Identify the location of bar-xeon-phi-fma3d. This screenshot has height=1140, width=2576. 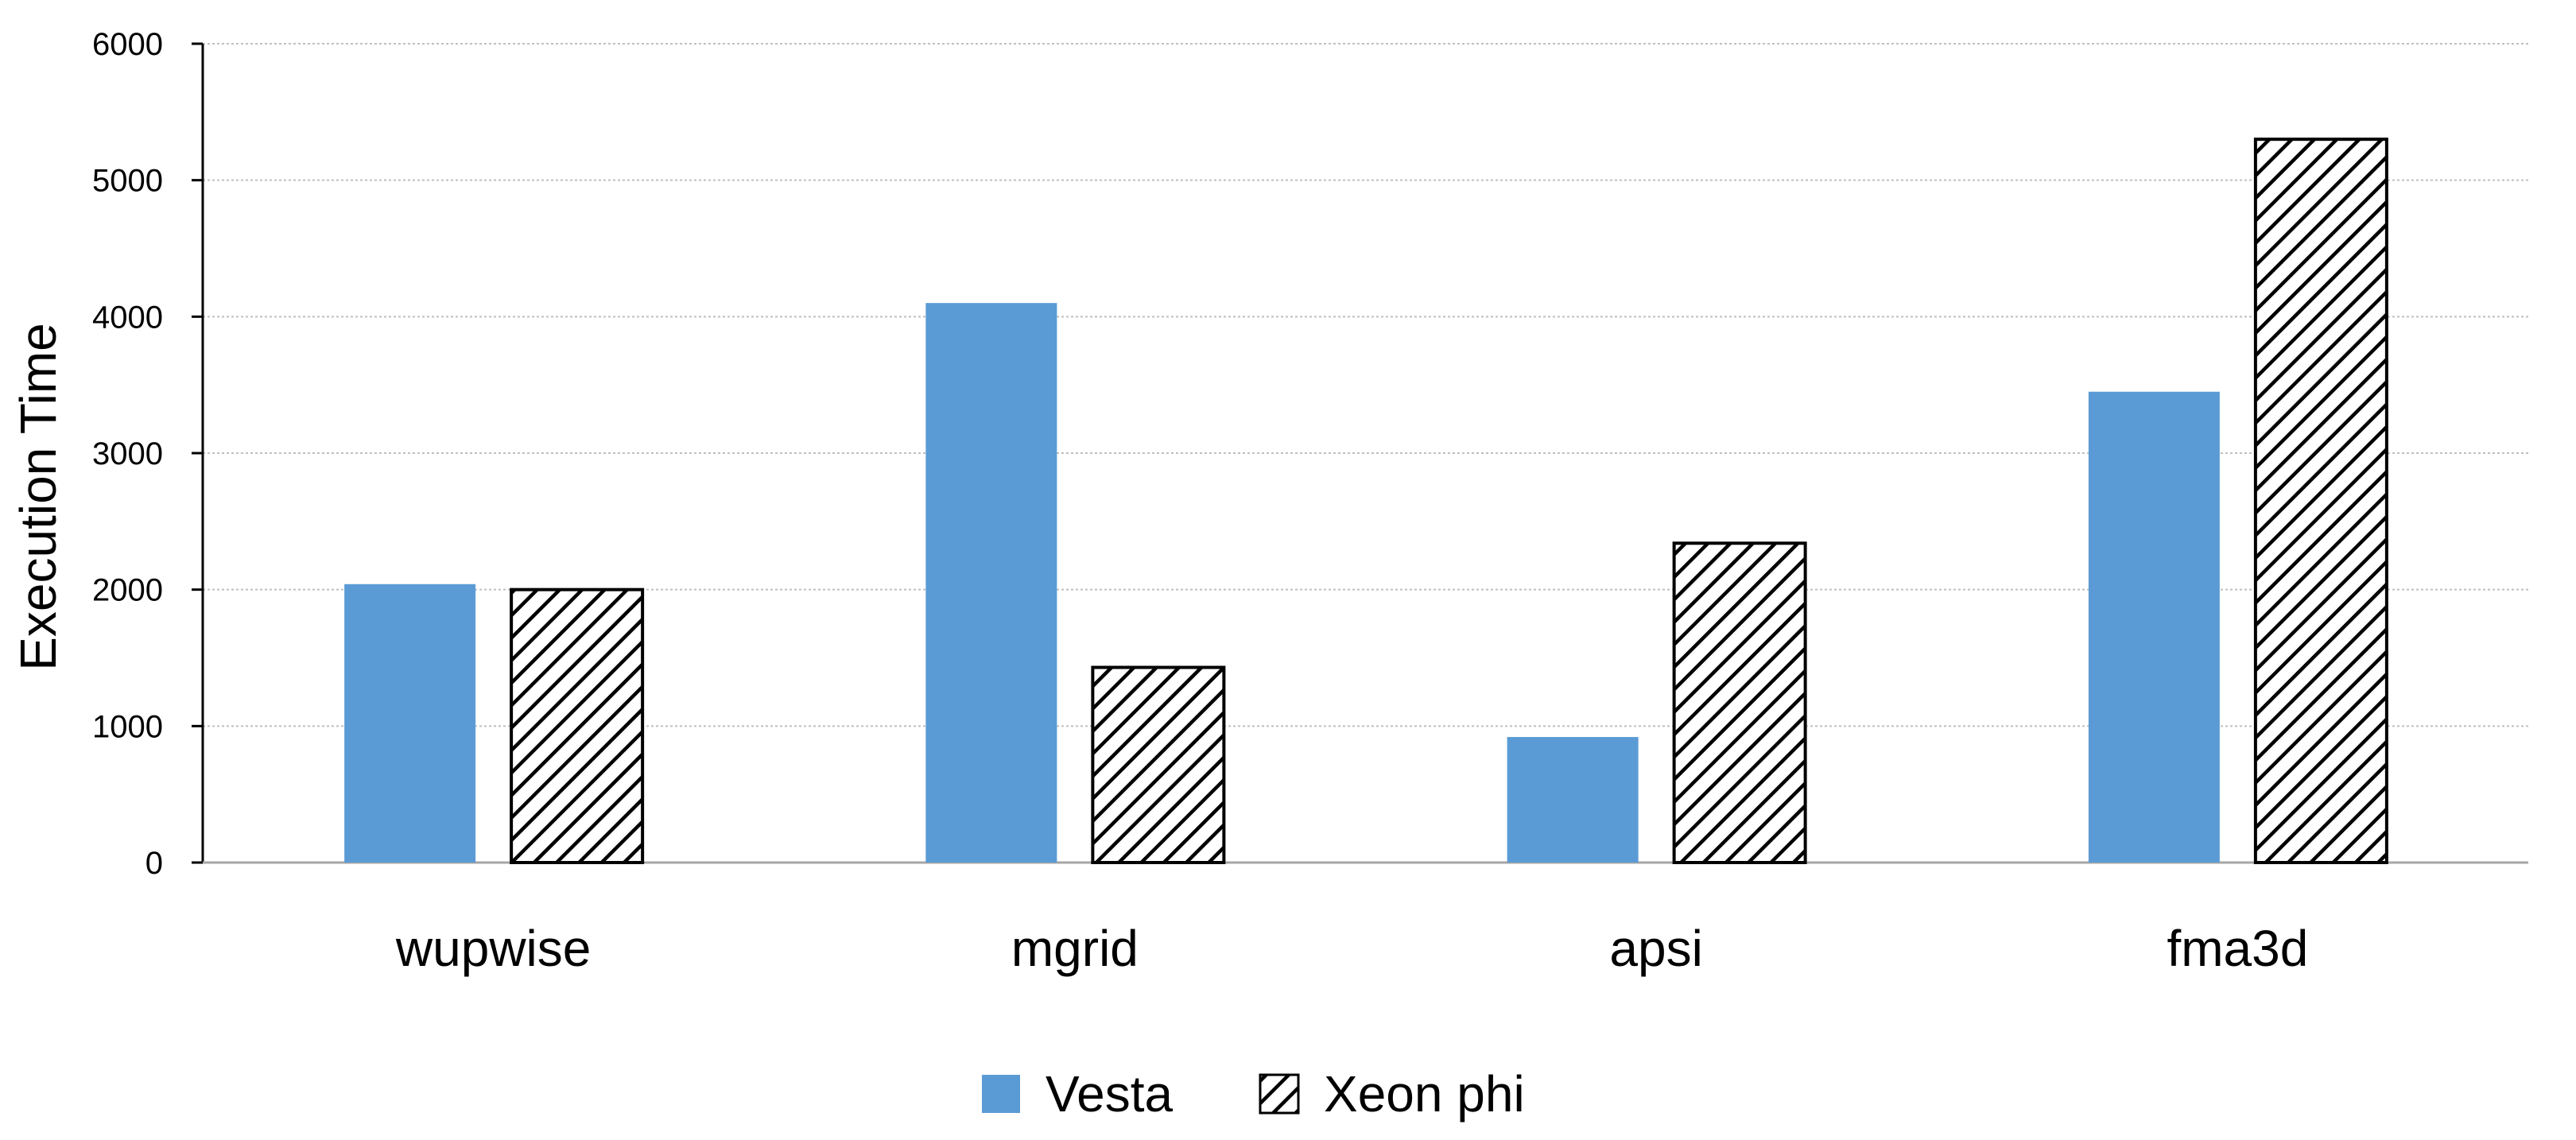
(2321, 501).